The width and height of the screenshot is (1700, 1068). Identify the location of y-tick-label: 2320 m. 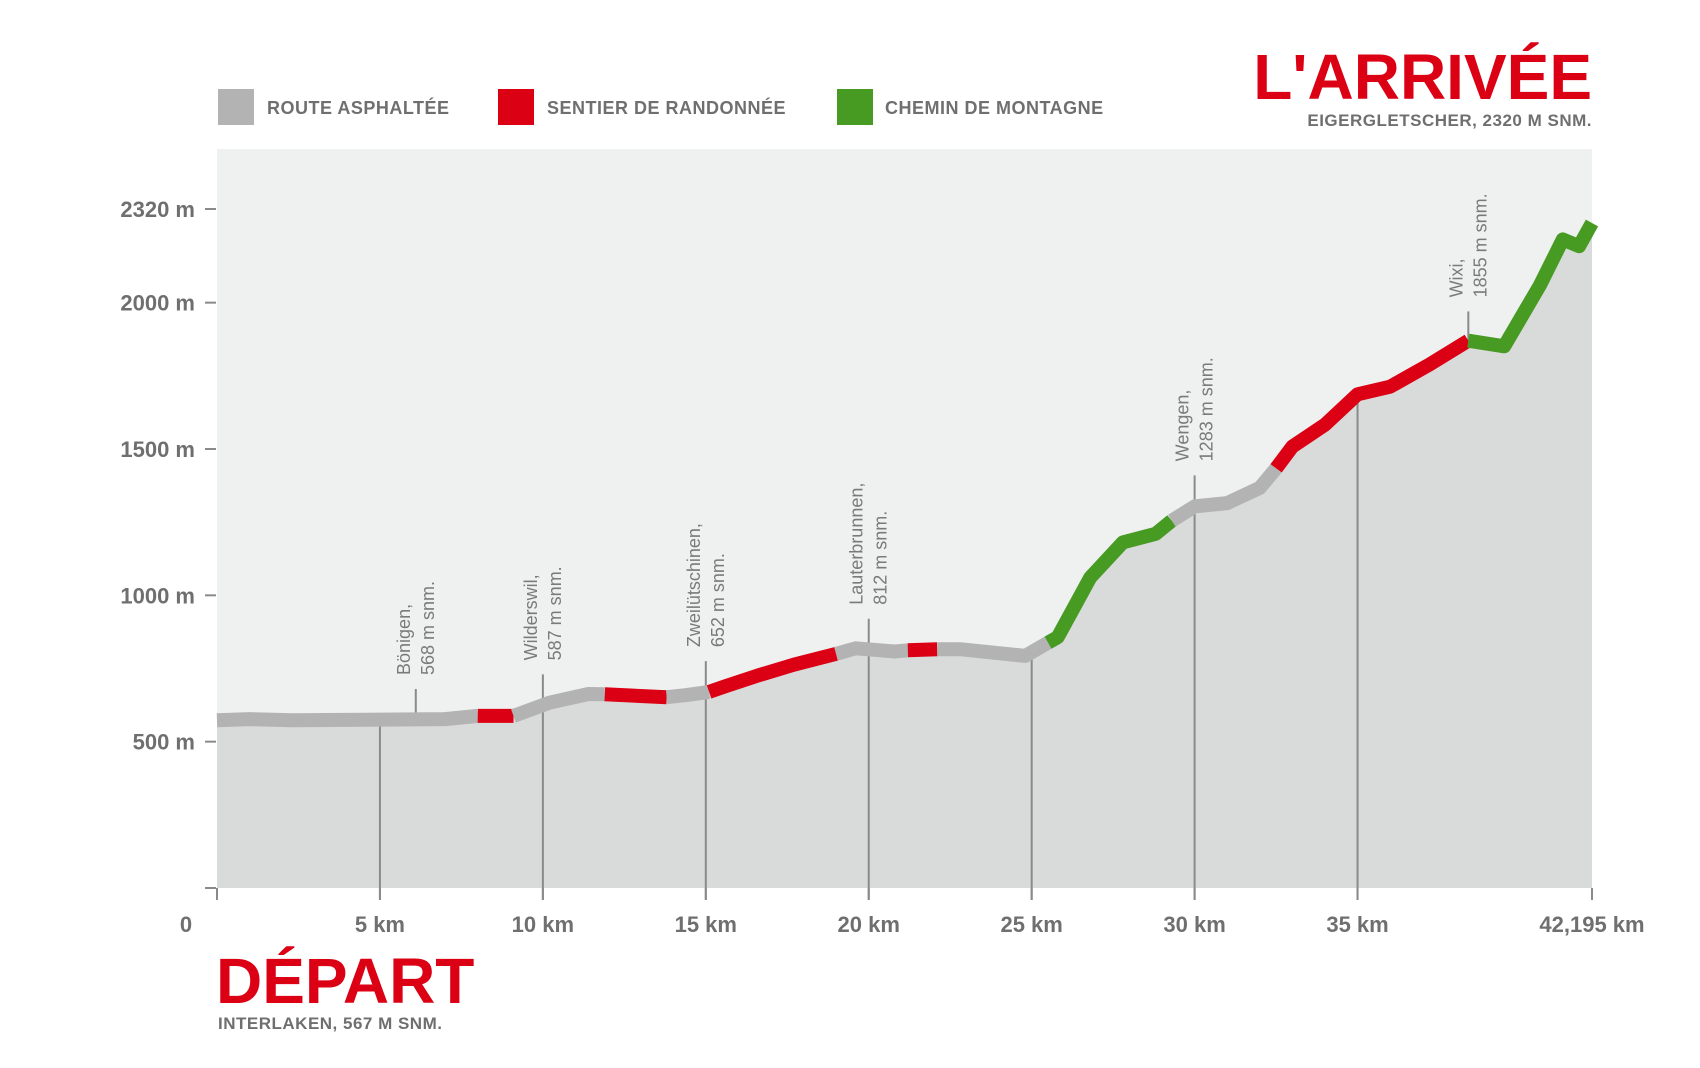
(157, 209).